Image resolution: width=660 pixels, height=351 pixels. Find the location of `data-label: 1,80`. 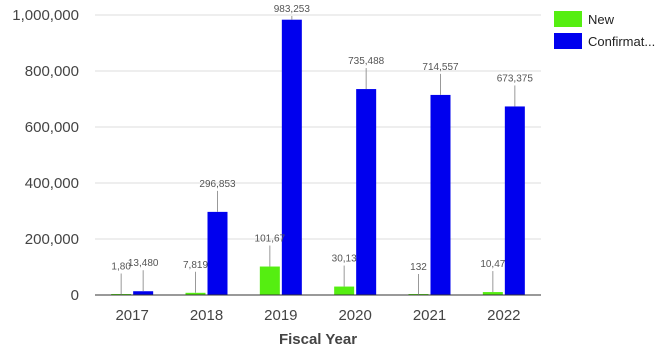

data-label: 1,80 is located at coordinates (121, 266).